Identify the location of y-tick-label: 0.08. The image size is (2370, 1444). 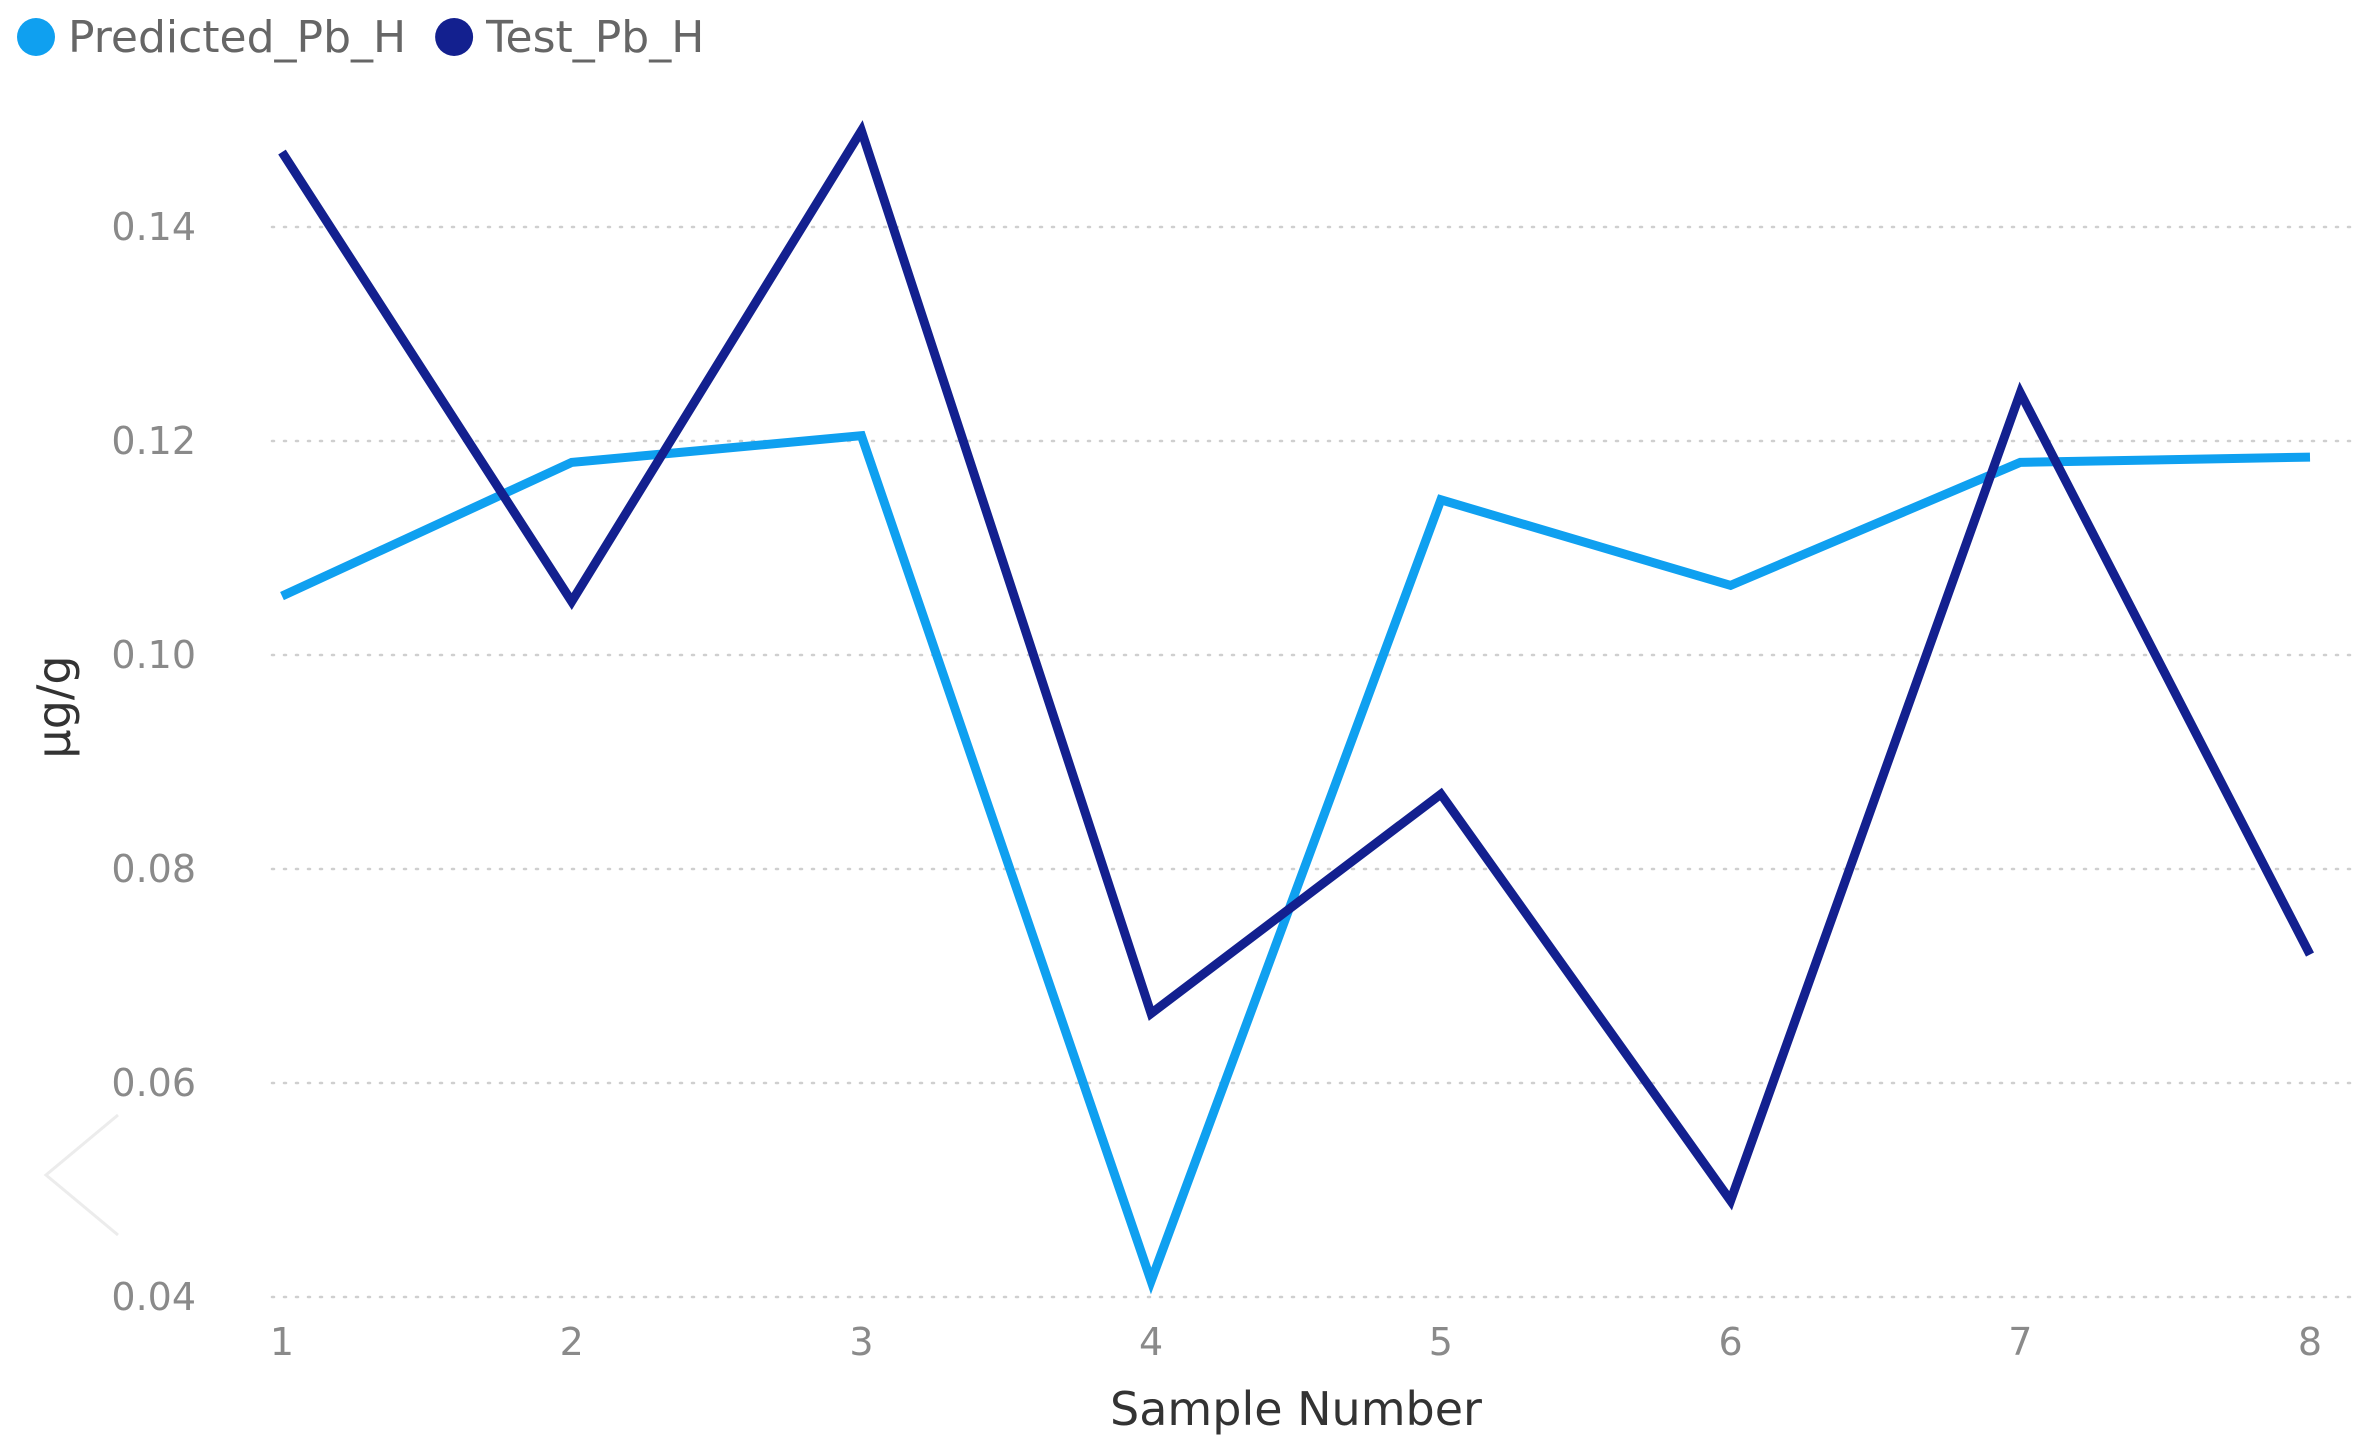
(153, 869).